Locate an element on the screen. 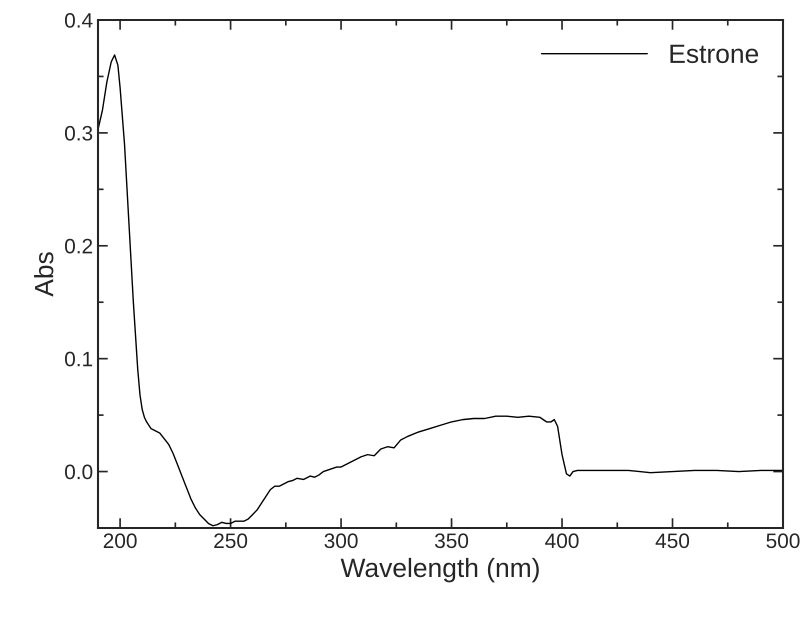 The width and height of the screenshot is (809, 619). x-axis-title: Wavelength (nm) is located at coordinates (439, 570).